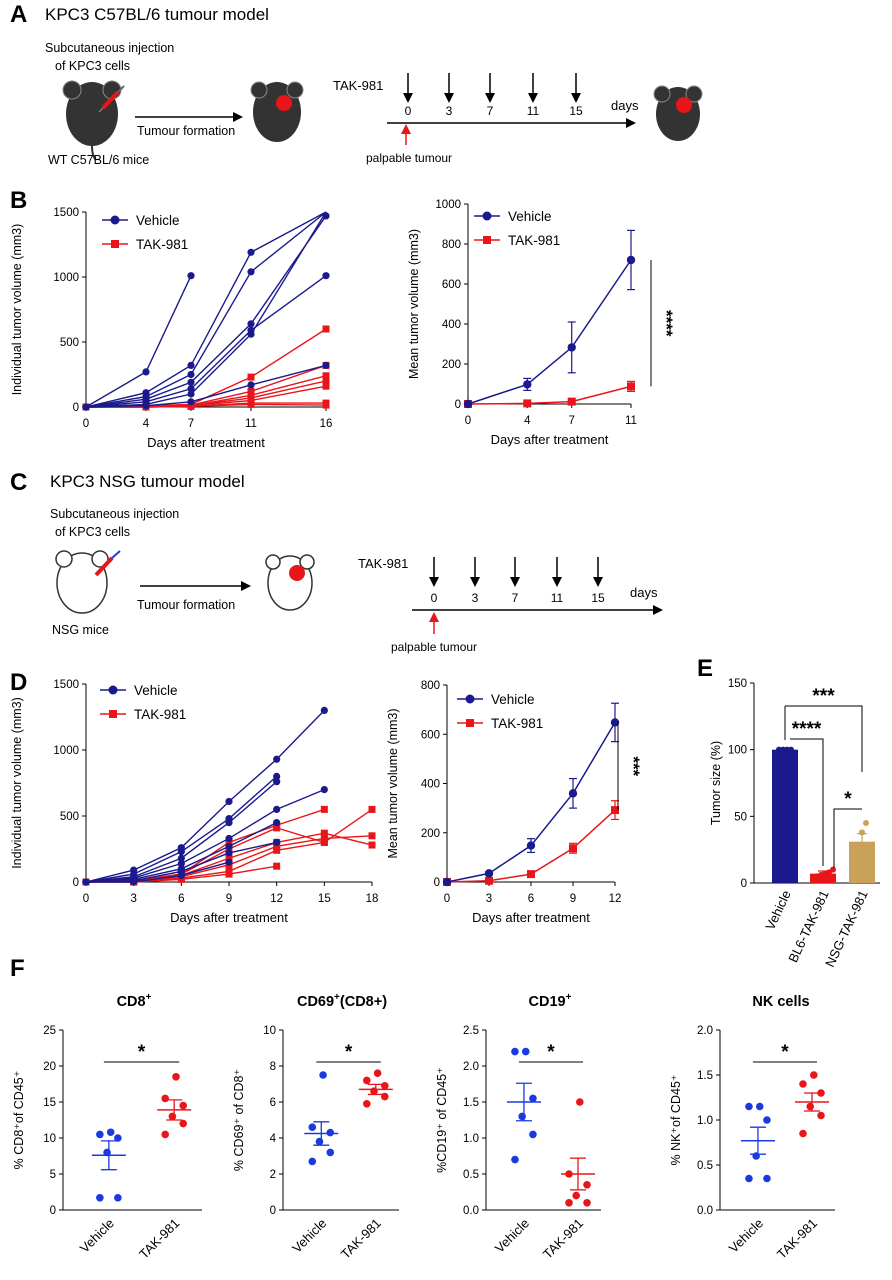 The height and width of the screenshot is (1280, 892). Describe the element at coordinates (92, 66) in the screenshot. I see `panel-a-injection-line2: of KPC3 cells` at that location.